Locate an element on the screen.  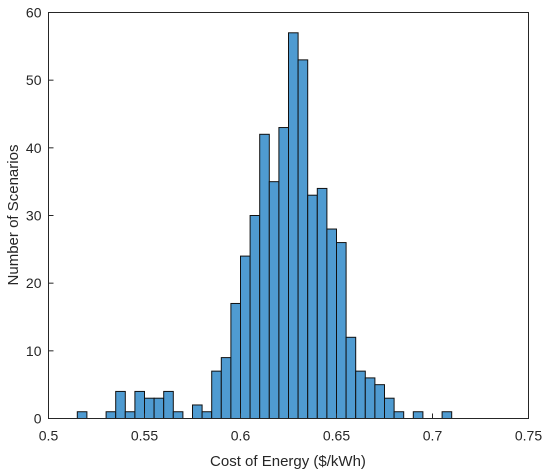
y-tick-label: 10 is located at coordinates (34, 351).